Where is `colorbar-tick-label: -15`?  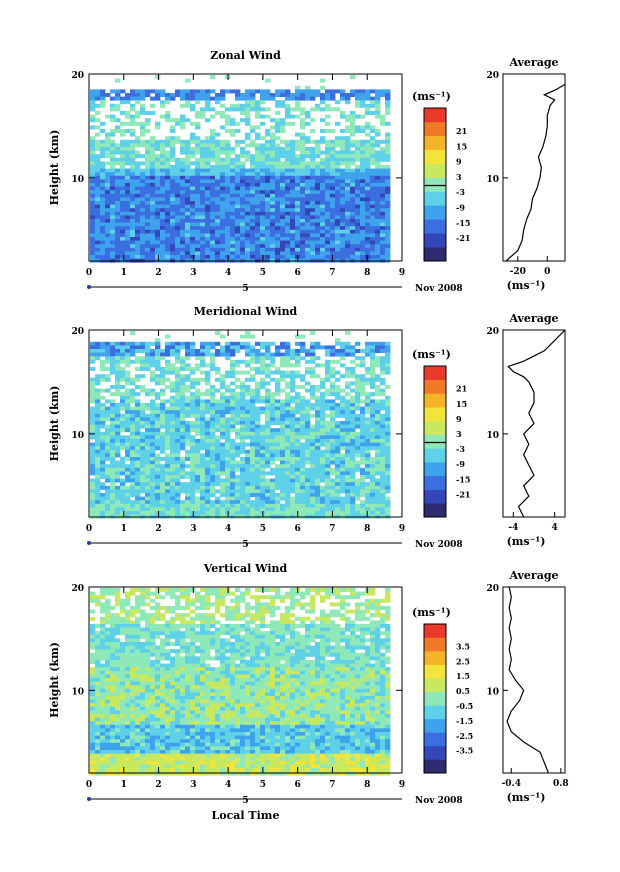 colorbar-tick-label: -15 is located at coordinates (463, 223).